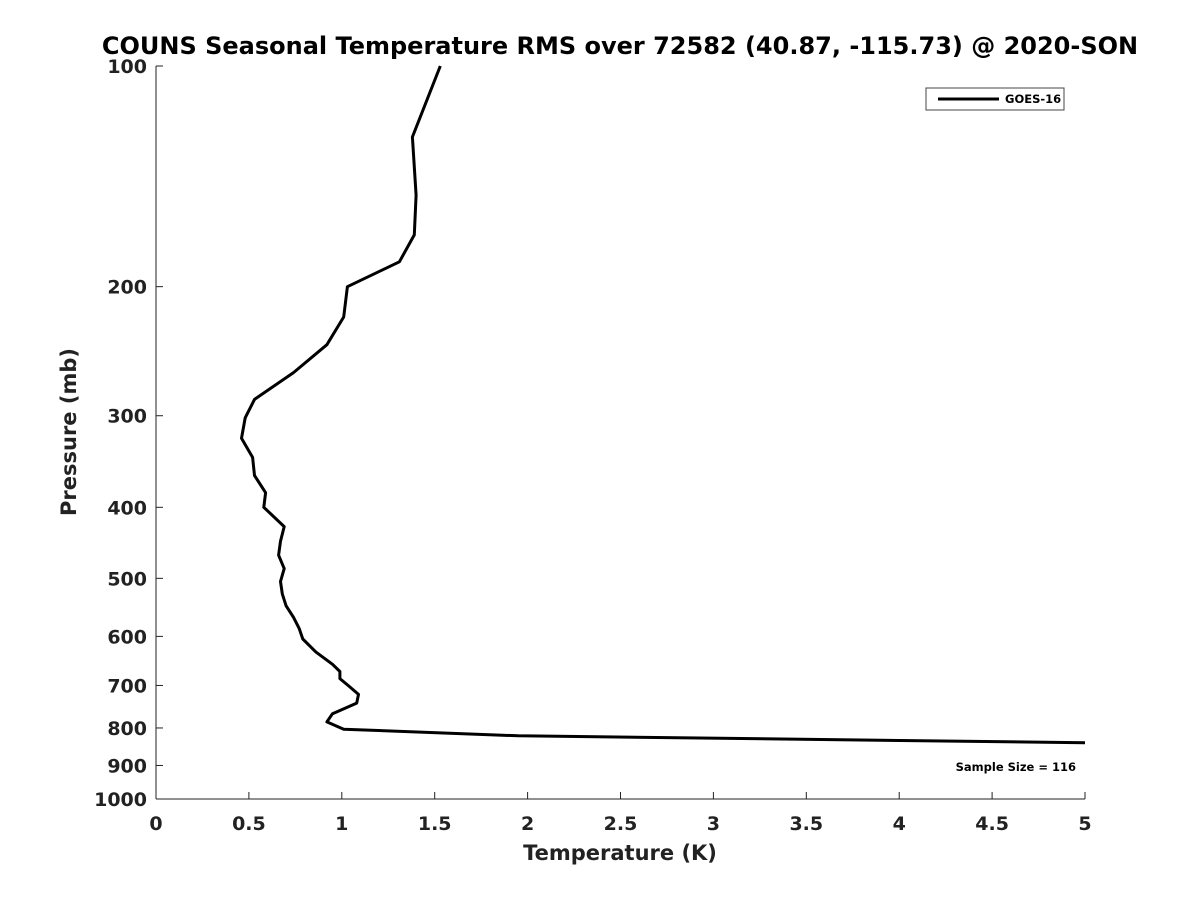  I want to click on y-tick-label: 200, so click(127, 288).